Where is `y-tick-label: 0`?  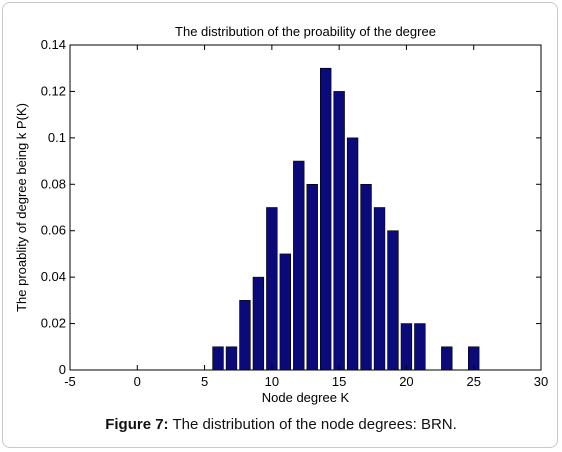
y-tick-label: 0 is located at coordinates (62, 369).